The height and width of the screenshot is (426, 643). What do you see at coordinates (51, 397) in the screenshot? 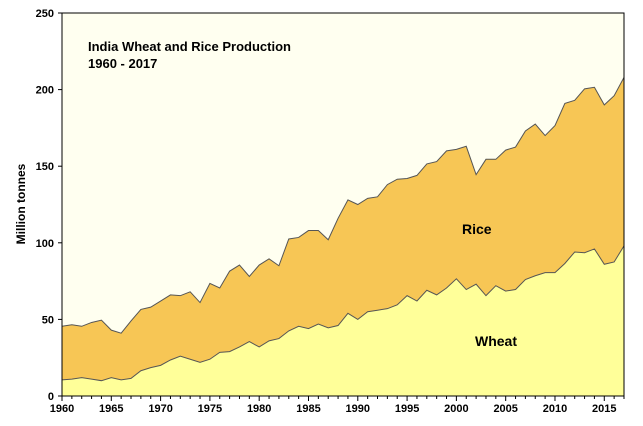
I see `y-tick-label: 0` at bounding box center [51, 397].